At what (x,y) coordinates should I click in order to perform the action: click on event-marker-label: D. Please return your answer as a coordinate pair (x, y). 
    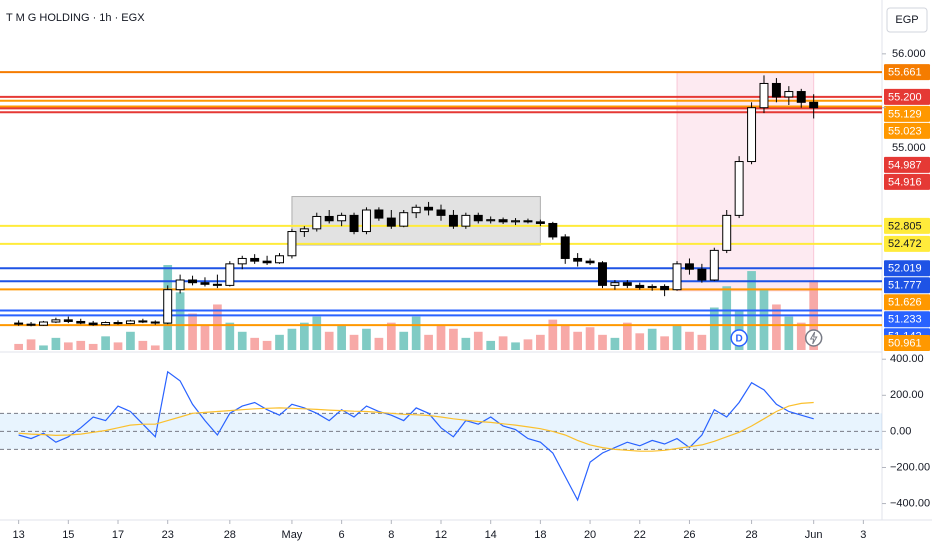
    Looking at the image, I should click on (739, 339).